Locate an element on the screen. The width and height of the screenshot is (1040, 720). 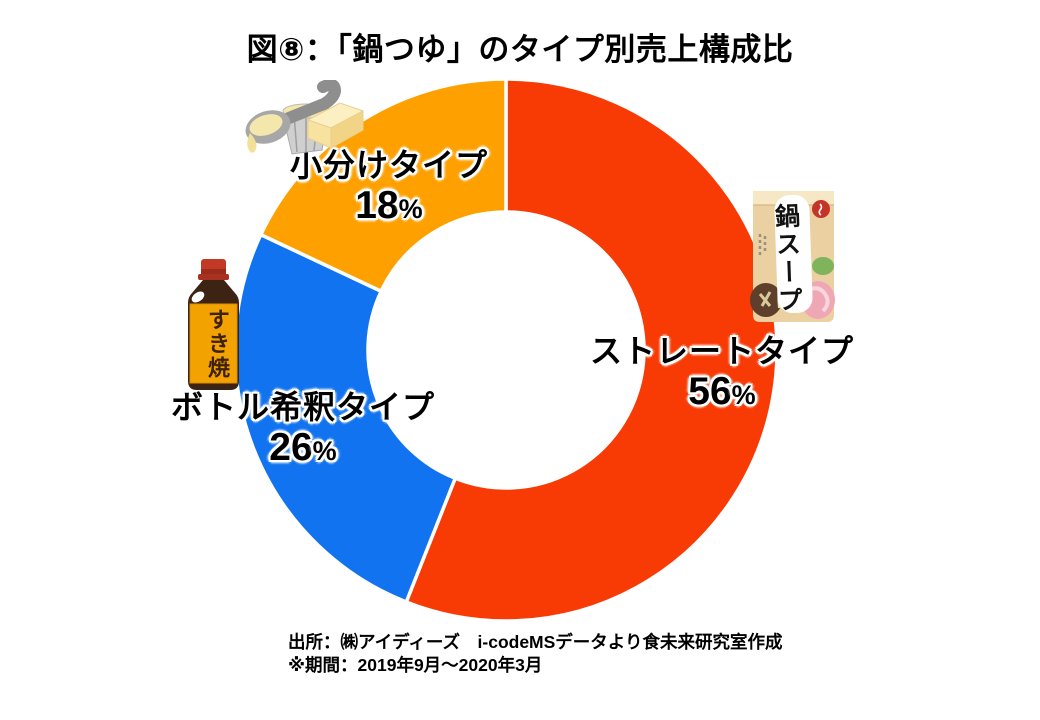
donut-segment-portioned is located at coordinates (383, 185).